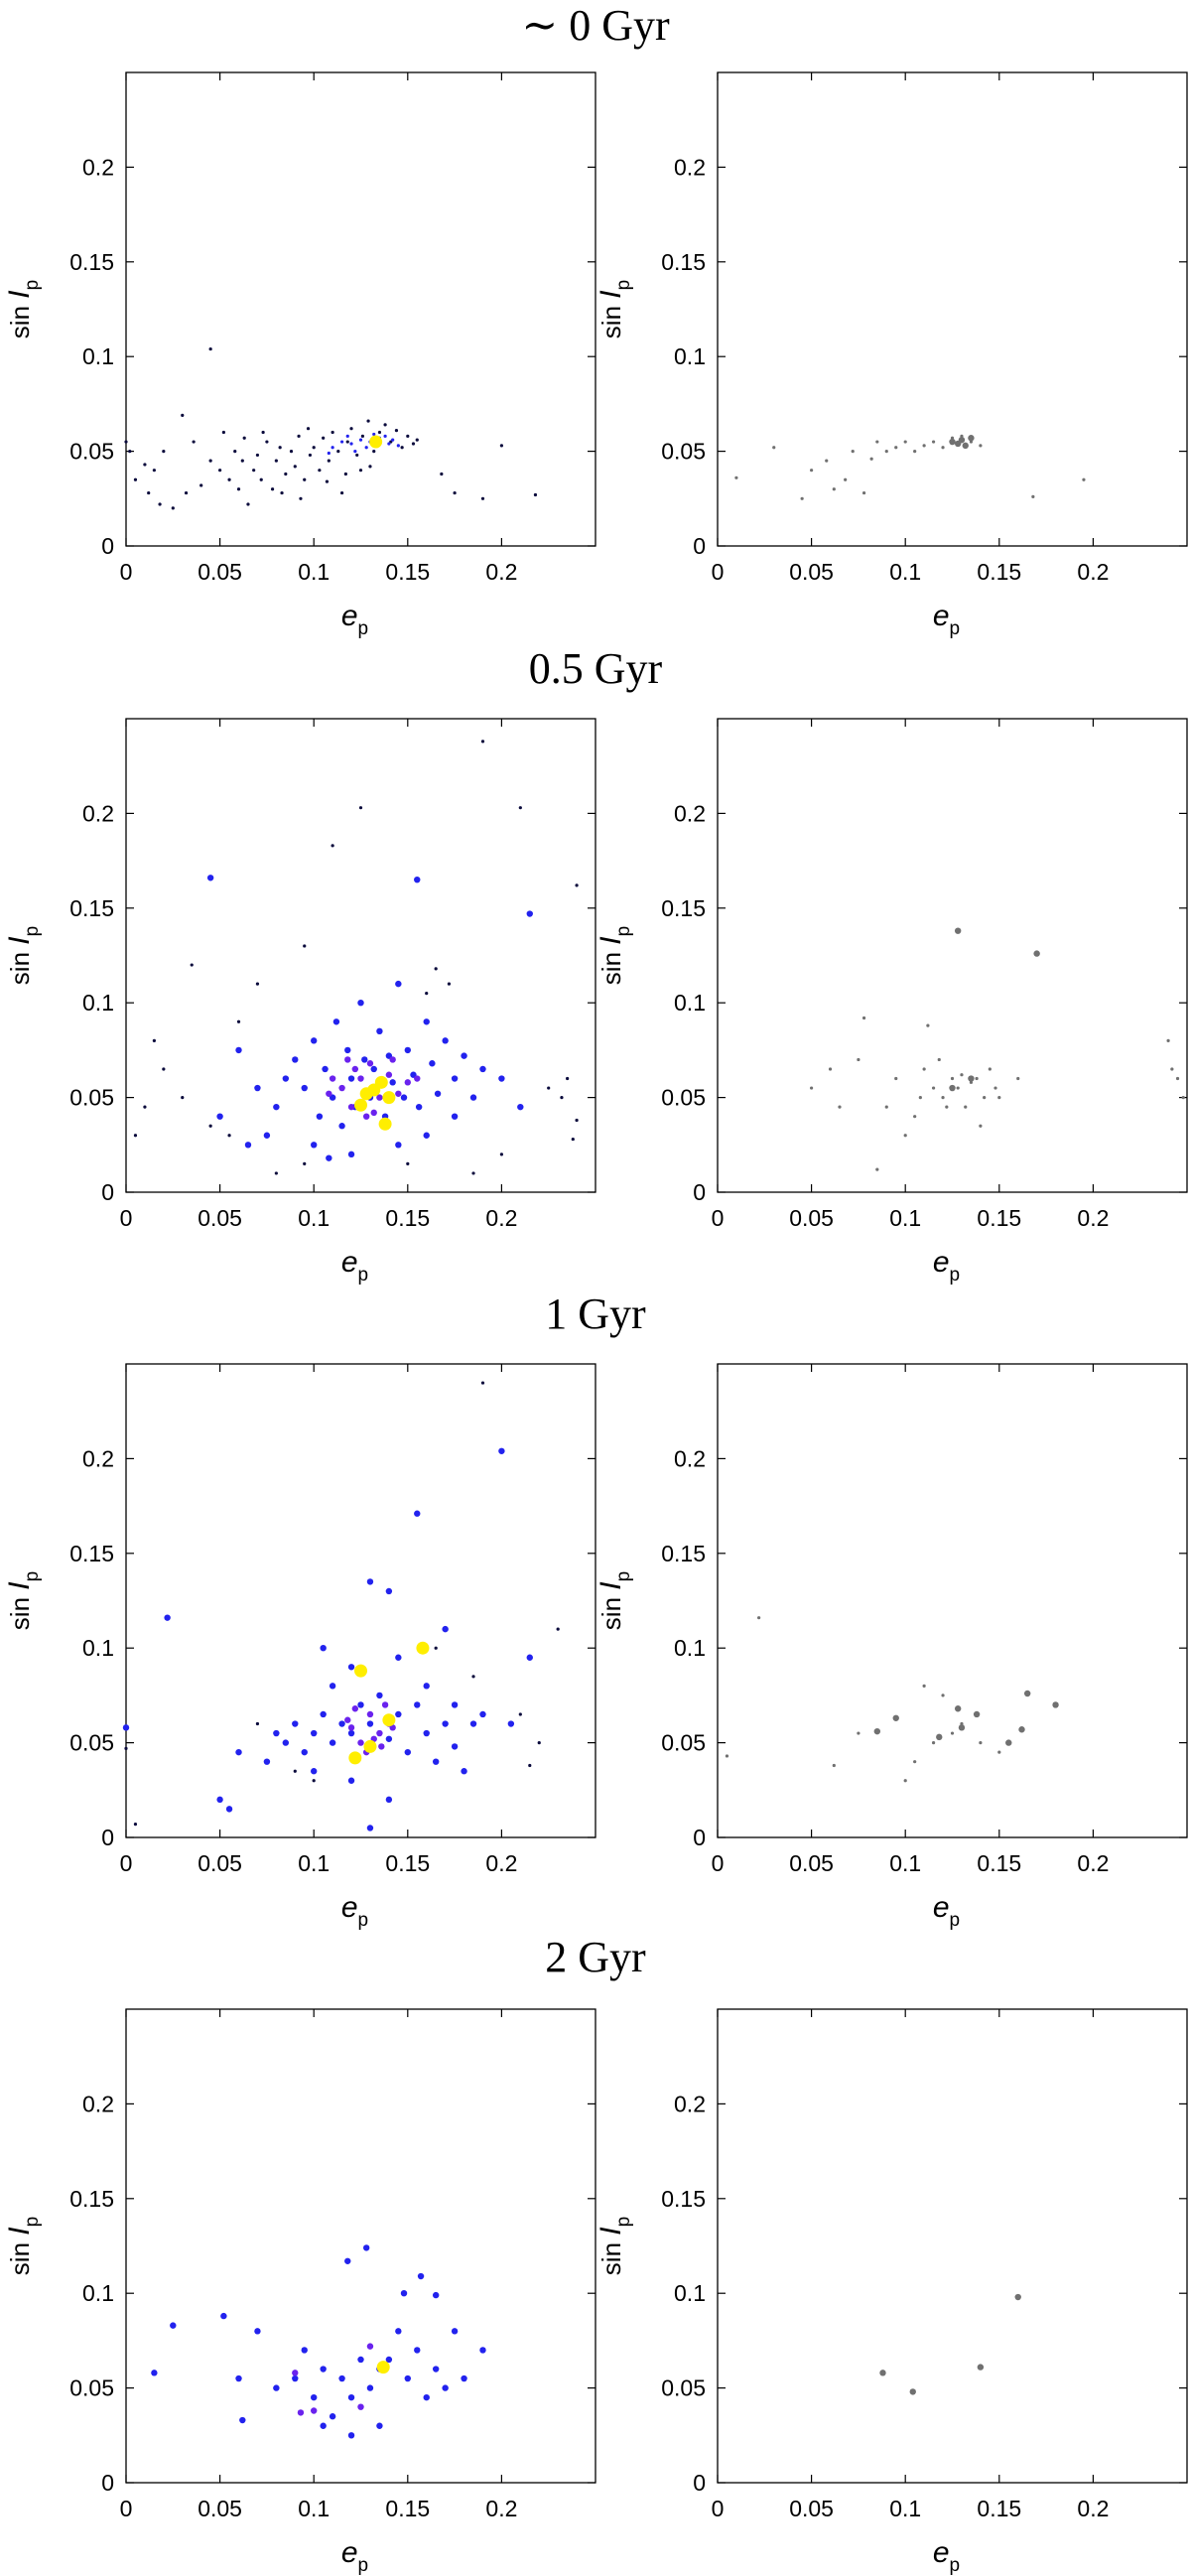  What do you see at coordinates (690, 356) in the screenshot?
I see `y-tick-label: 0.1` at bounding box center [690, 356].